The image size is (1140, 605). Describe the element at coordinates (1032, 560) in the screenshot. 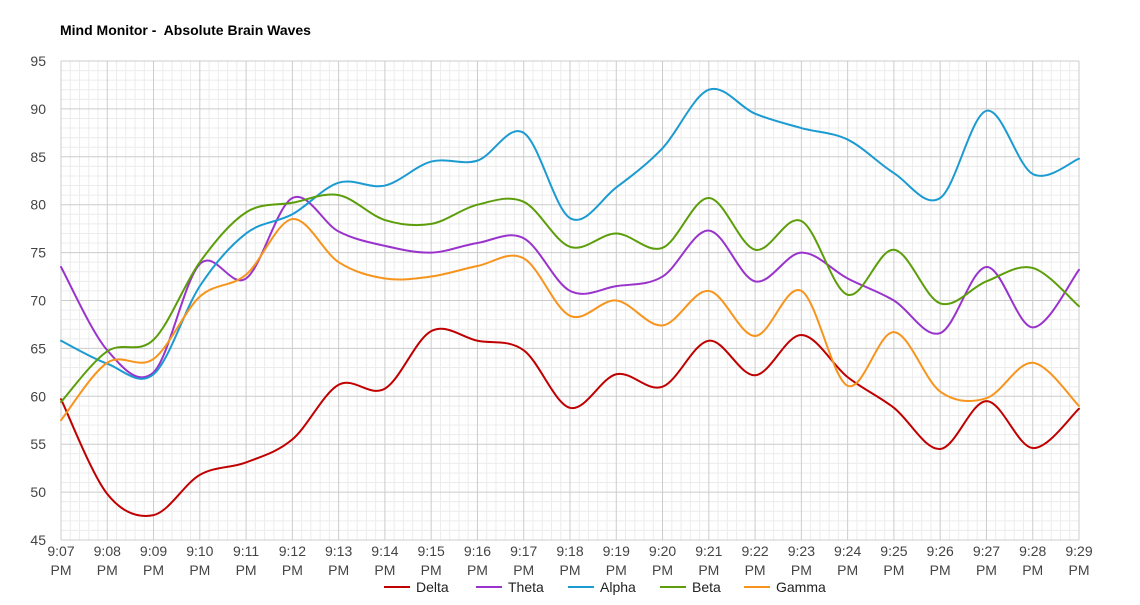

I see `x-tick-label: 9:28 PM` at that location.